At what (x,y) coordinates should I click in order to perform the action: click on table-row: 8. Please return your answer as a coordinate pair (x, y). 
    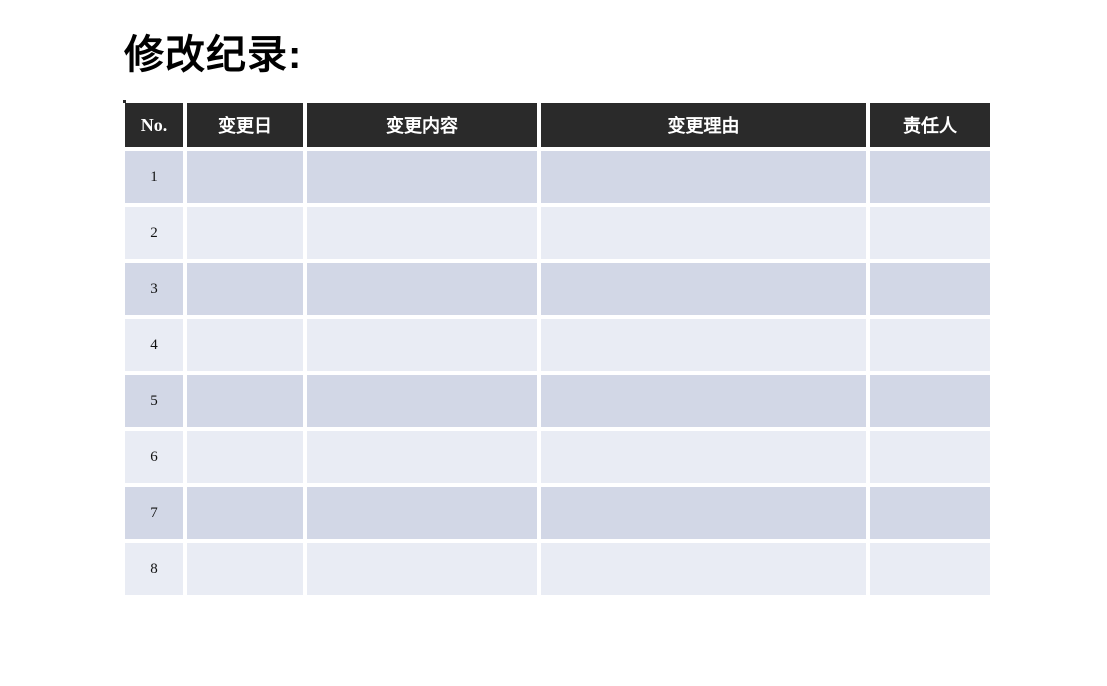
    Looking at the image, I should click on (557, 569).